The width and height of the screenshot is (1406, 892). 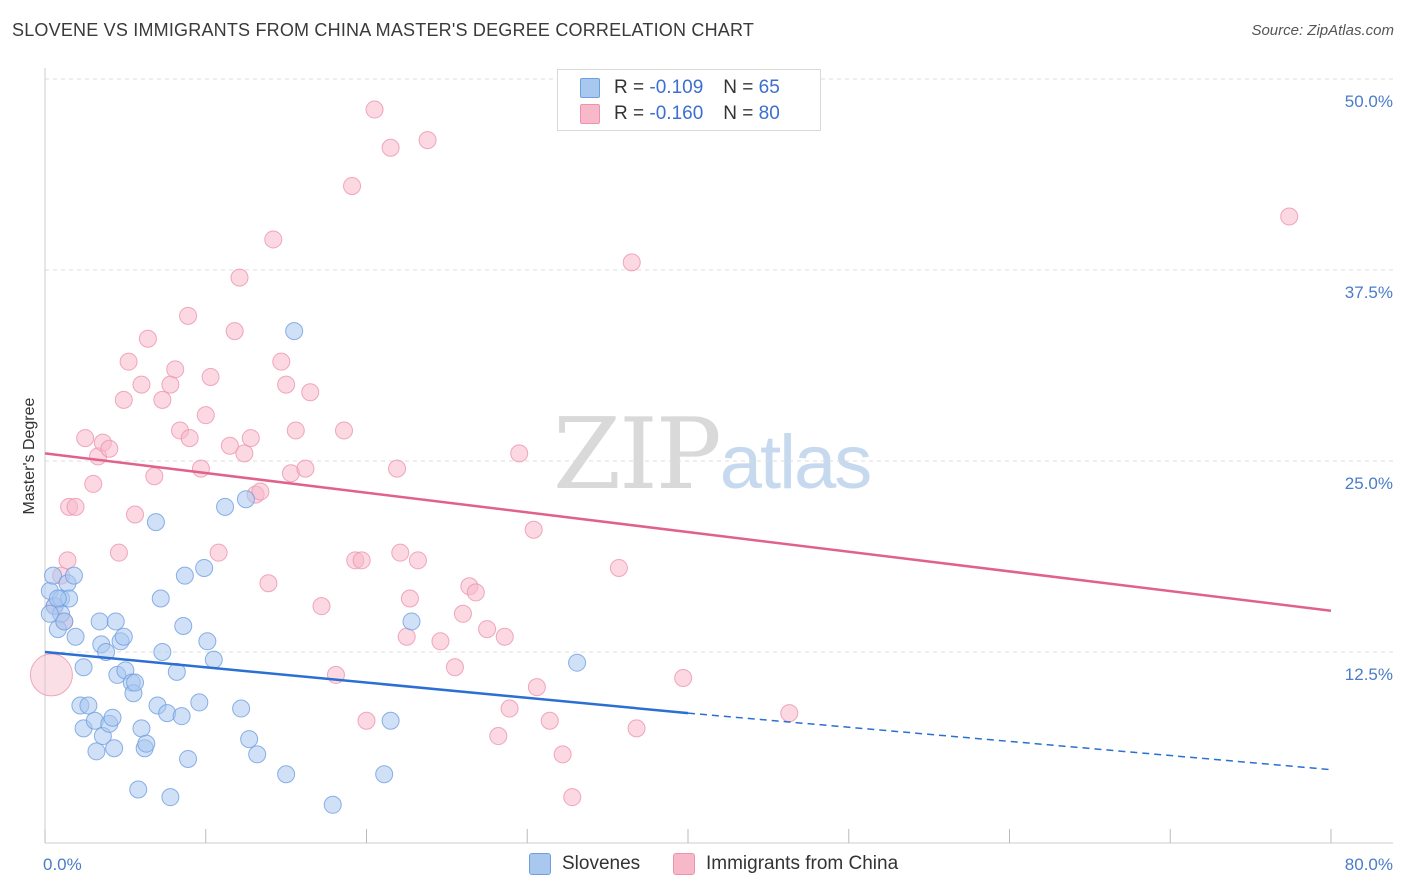 I want to click on china-swatch, so click(x=590, y=114).